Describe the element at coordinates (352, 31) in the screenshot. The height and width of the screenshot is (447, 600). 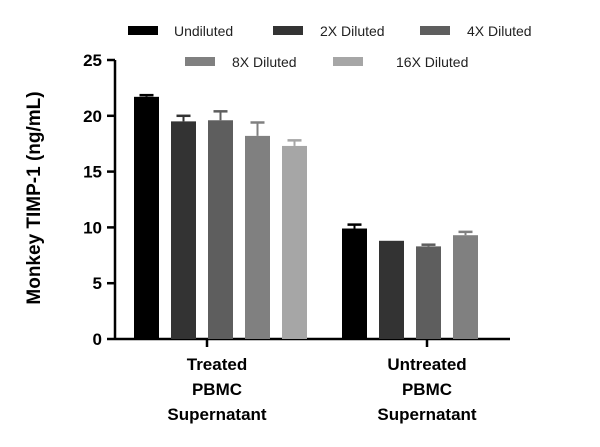
I see `legend-label: 2X Diluted` at that location.